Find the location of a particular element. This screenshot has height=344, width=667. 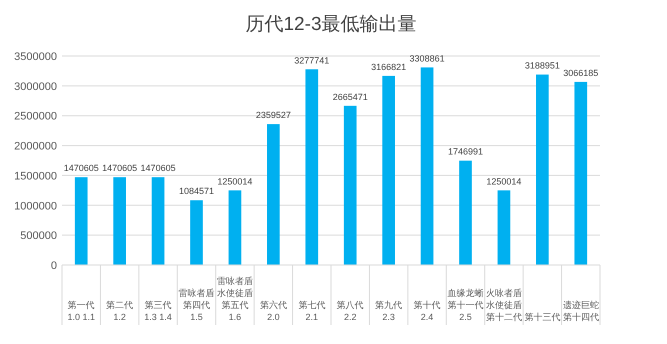

y-tick-label: 2500000 is located at coordinates (35, 116).